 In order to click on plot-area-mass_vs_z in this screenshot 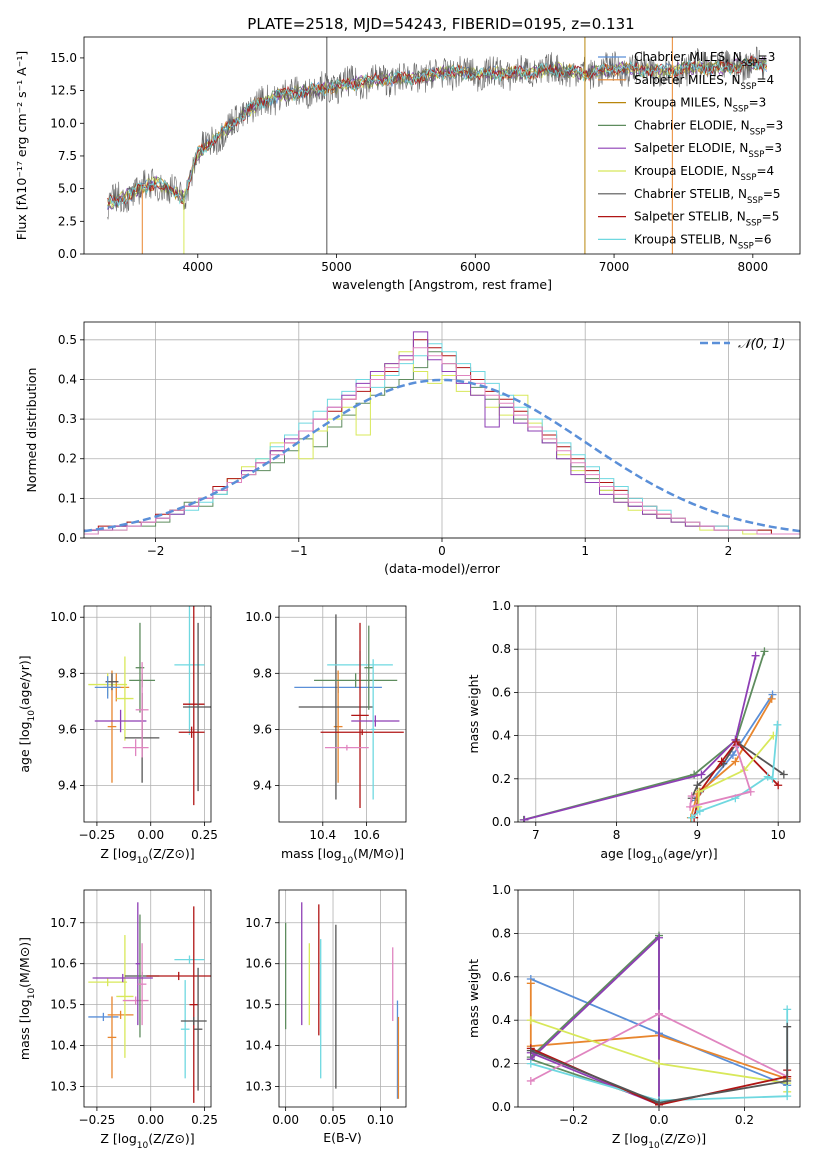, I will do `click(149, 1002)`.